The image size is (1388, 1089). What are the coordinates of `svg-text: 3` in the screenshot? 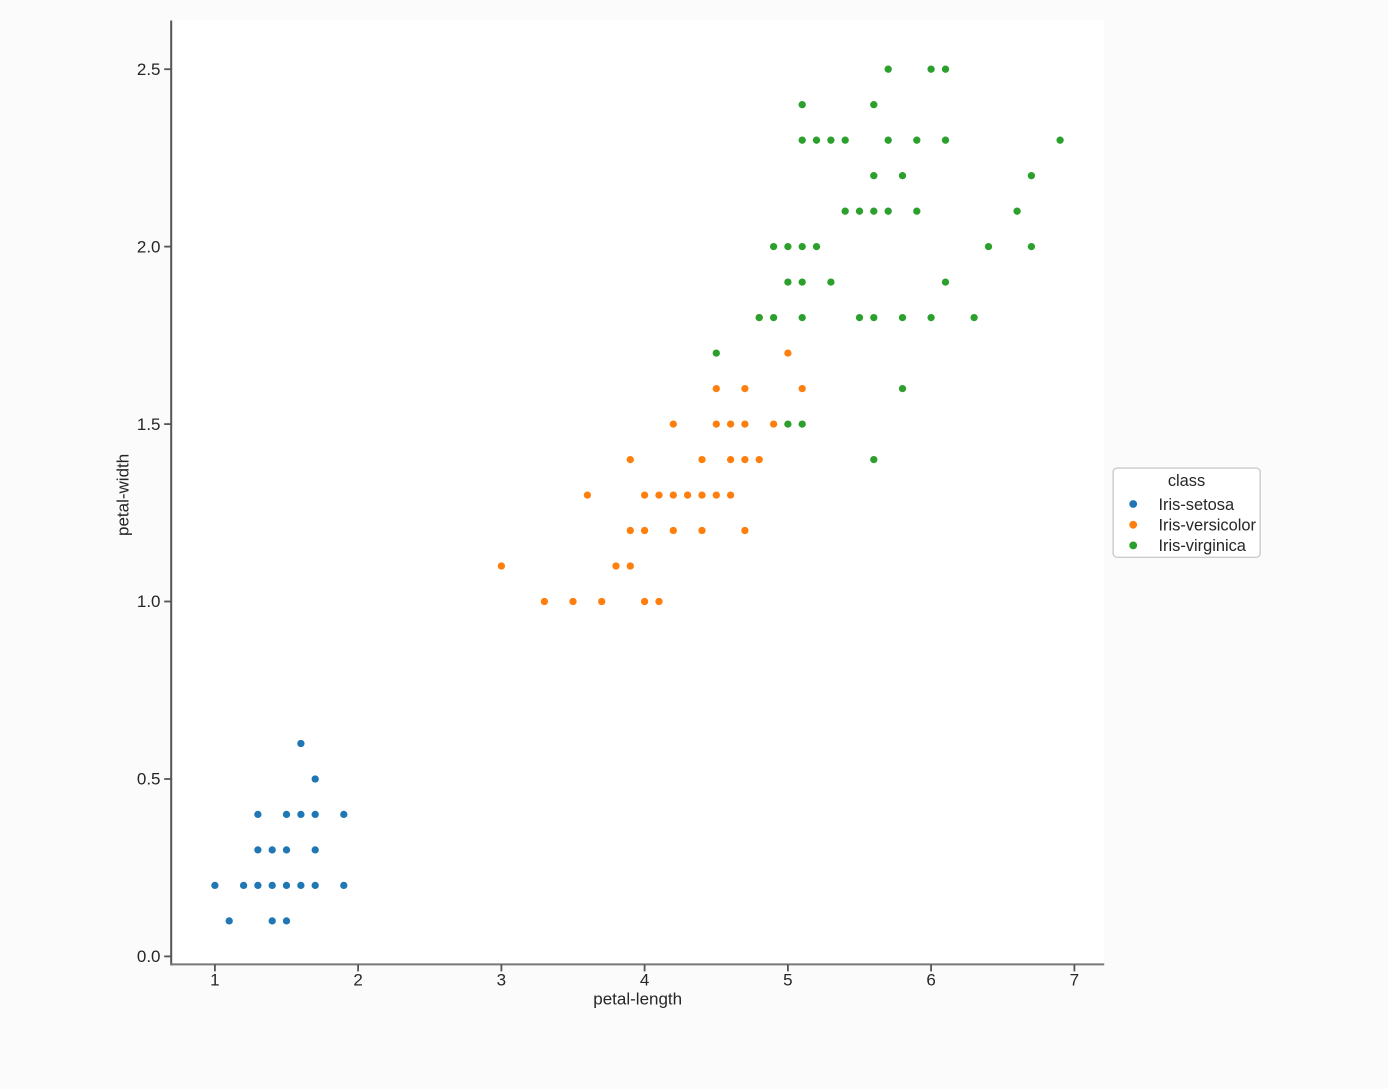 It's located at (501, 980).